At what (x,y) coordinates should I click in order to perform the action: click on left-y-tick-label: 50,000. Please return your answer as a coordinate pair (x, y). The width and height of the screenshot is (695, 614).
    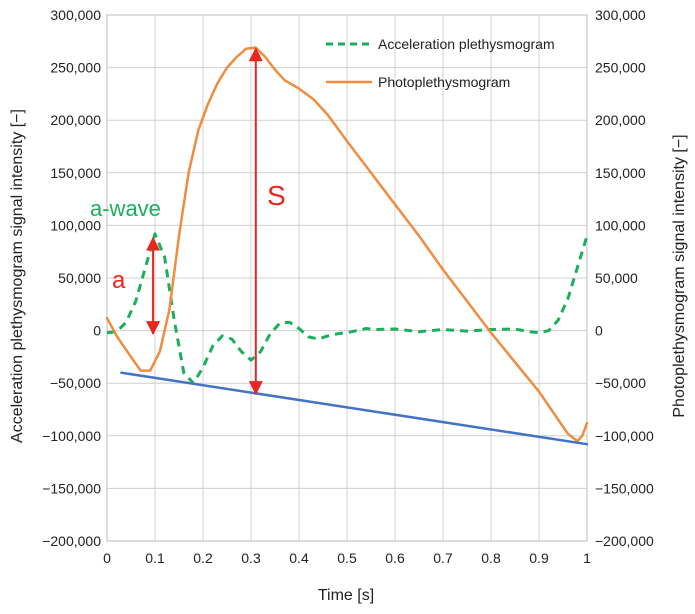
    Looking at the image, I should click on (79, 278).